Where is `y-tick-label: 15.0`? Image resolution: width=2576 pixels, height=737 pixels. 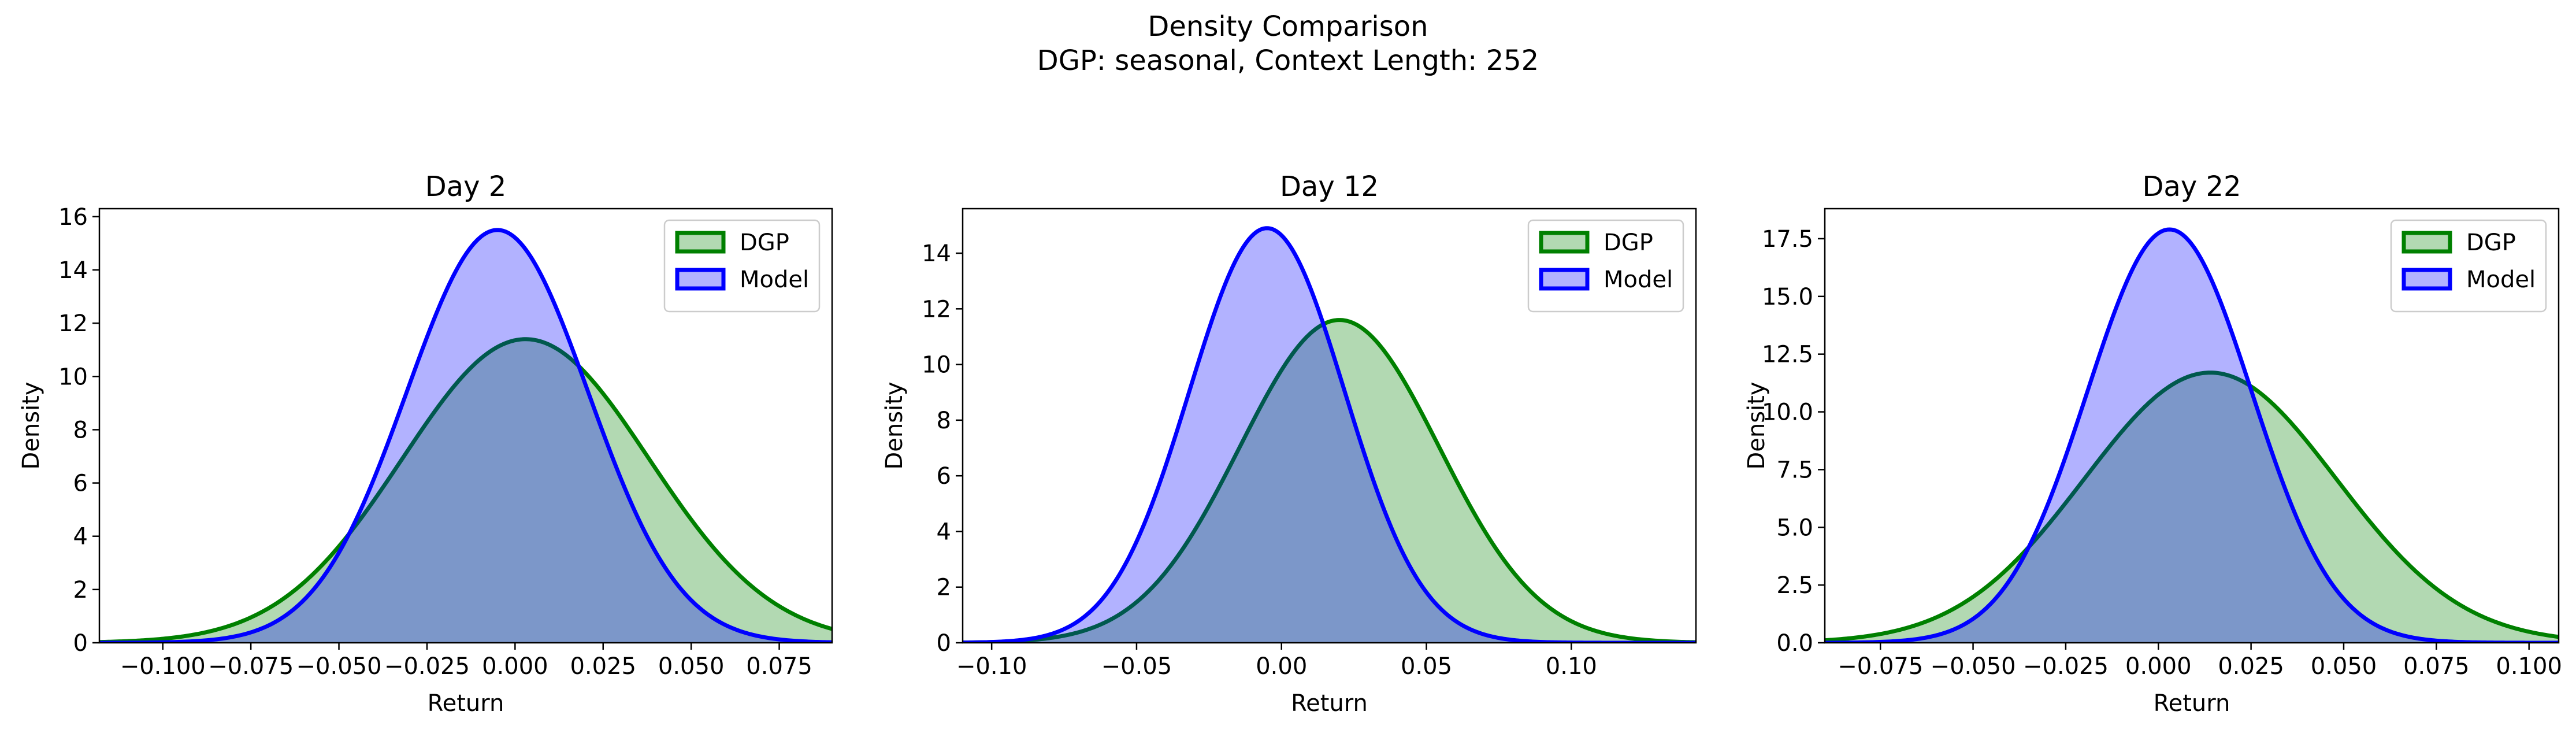 y-tick-label: 15.0 is located at coordinates (1787, 297).